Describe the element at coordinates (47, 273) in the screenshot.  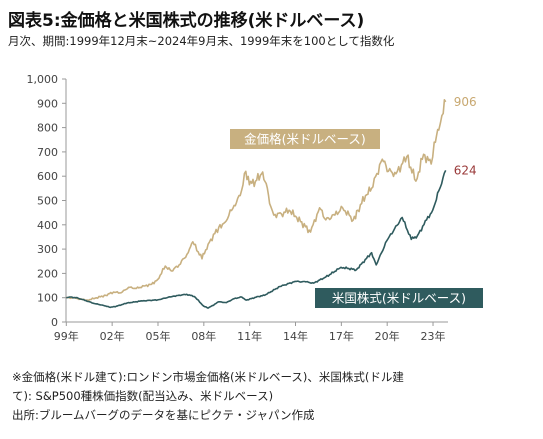
I see `y-tick-label: 200` at that location.